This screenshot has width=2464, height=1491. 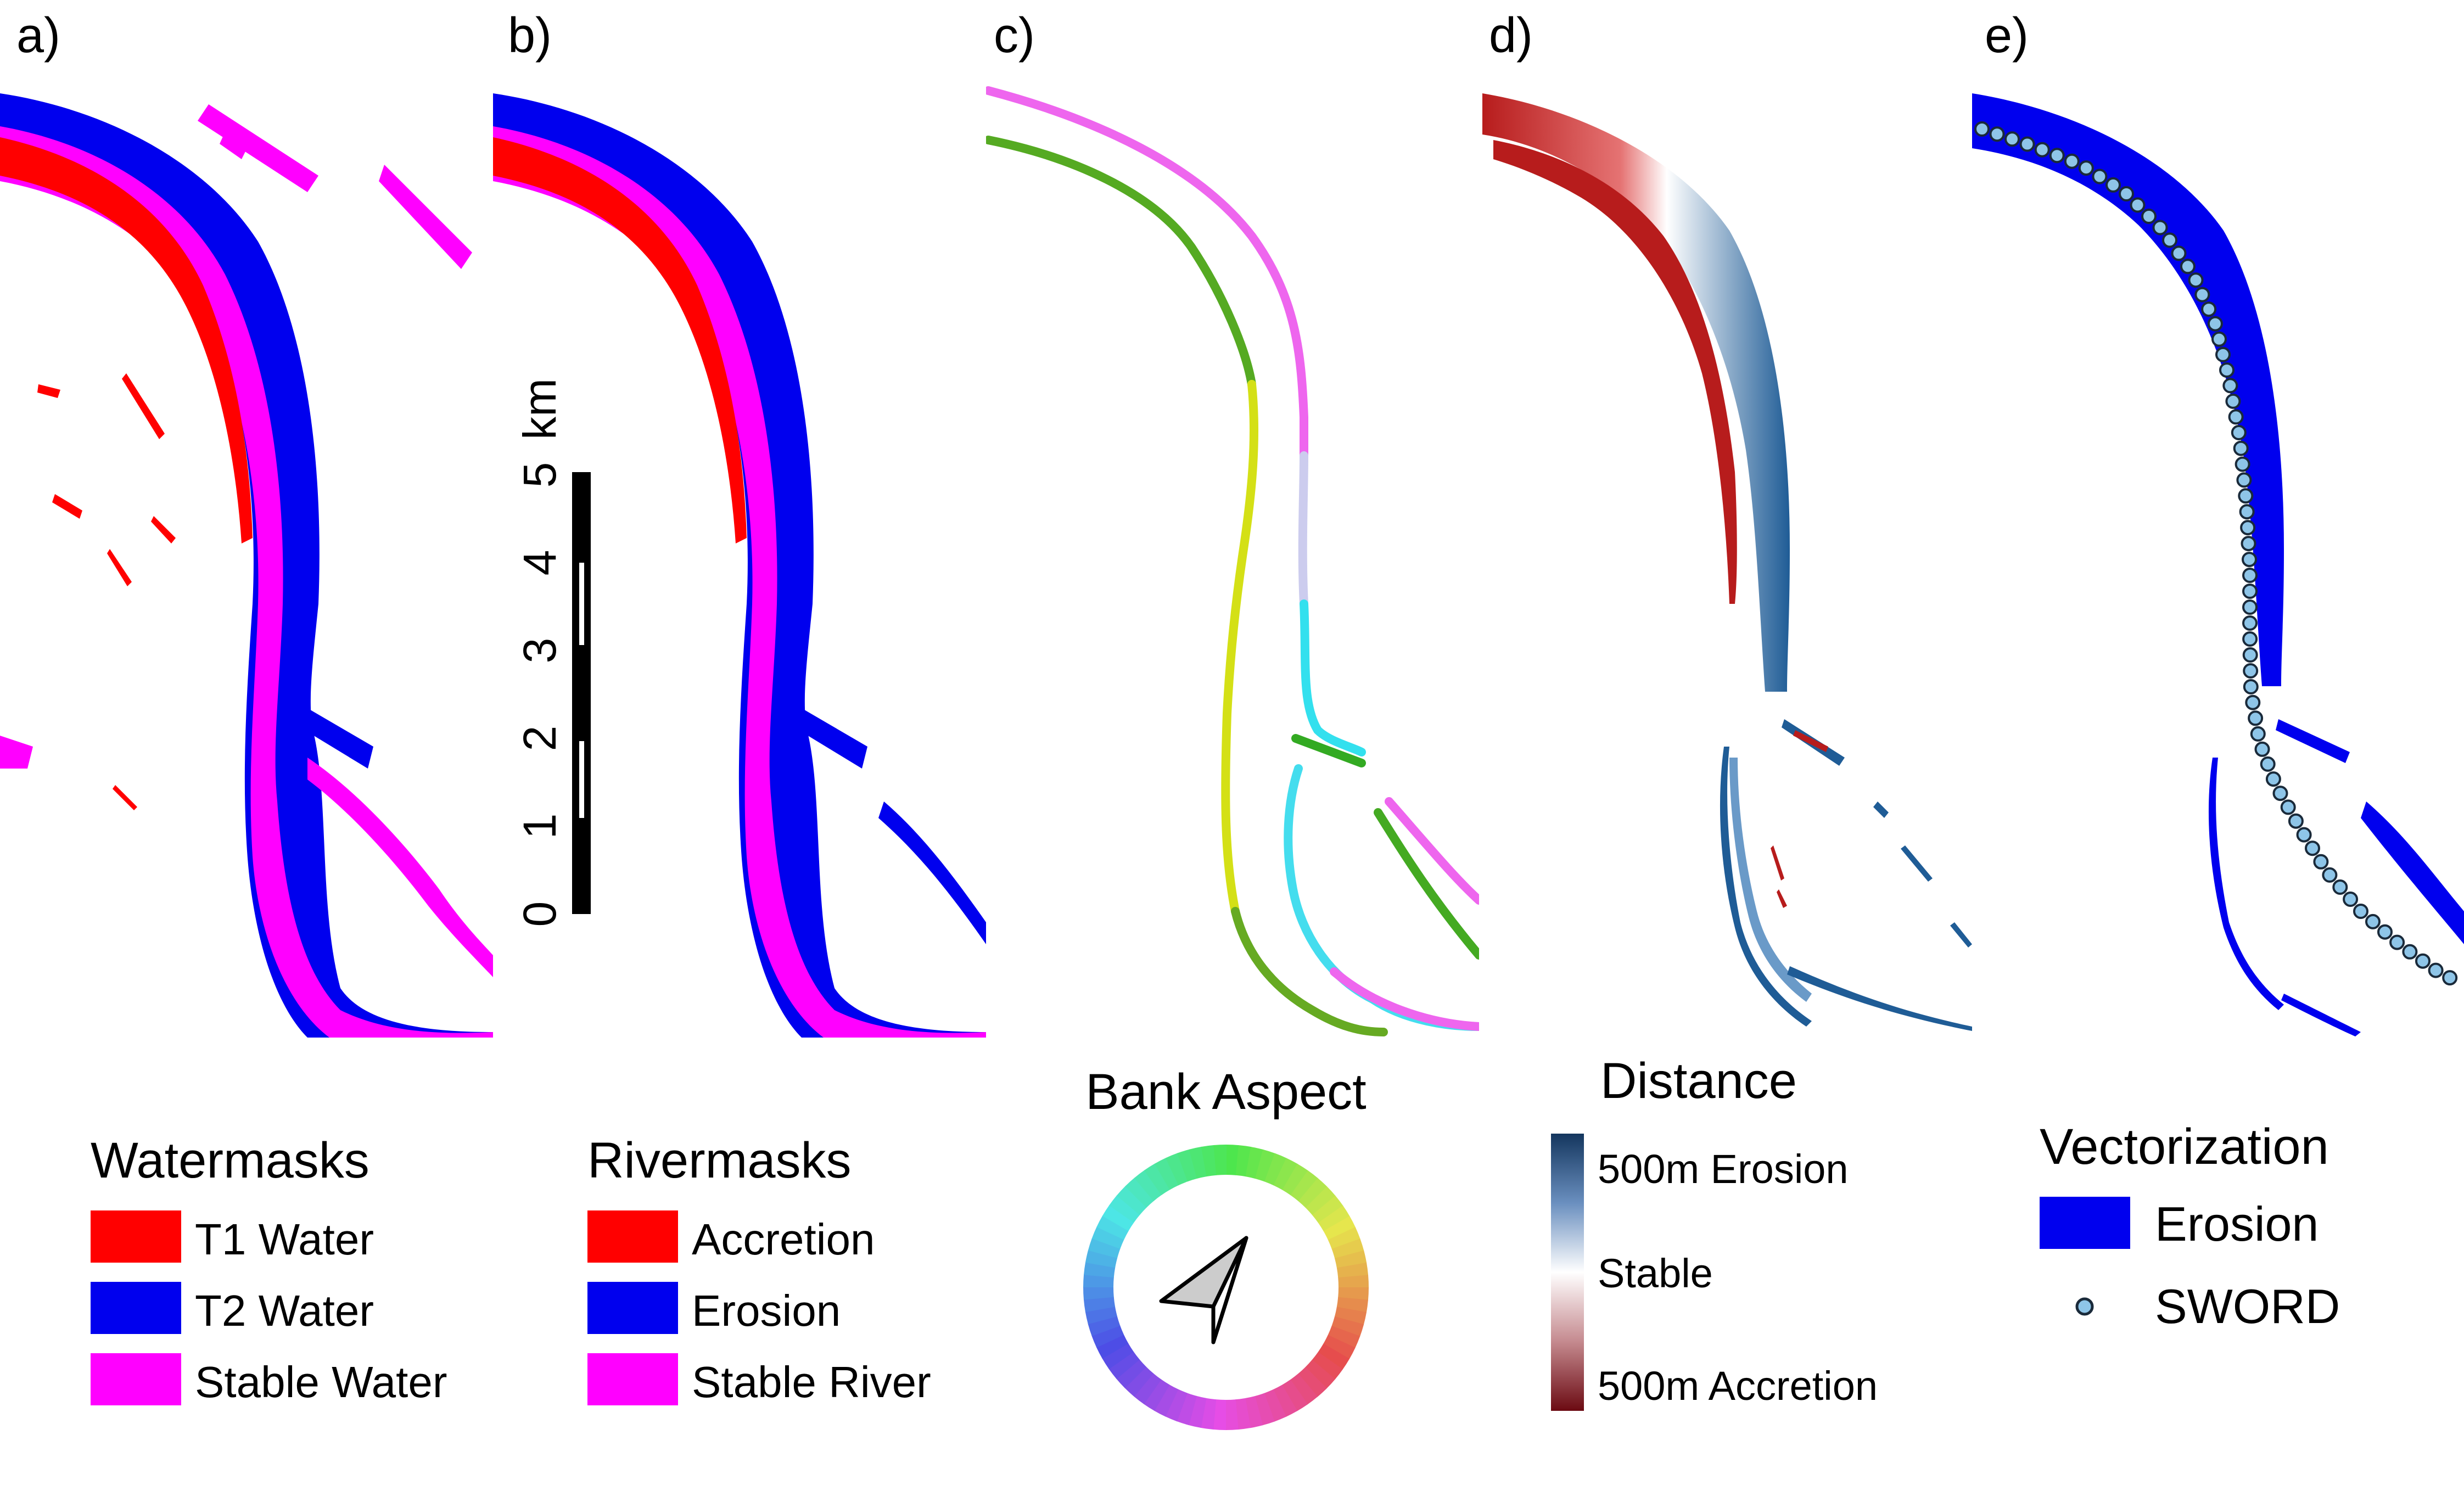 I want to click on swatch-sword-point, so click(x=2084, y=1307).